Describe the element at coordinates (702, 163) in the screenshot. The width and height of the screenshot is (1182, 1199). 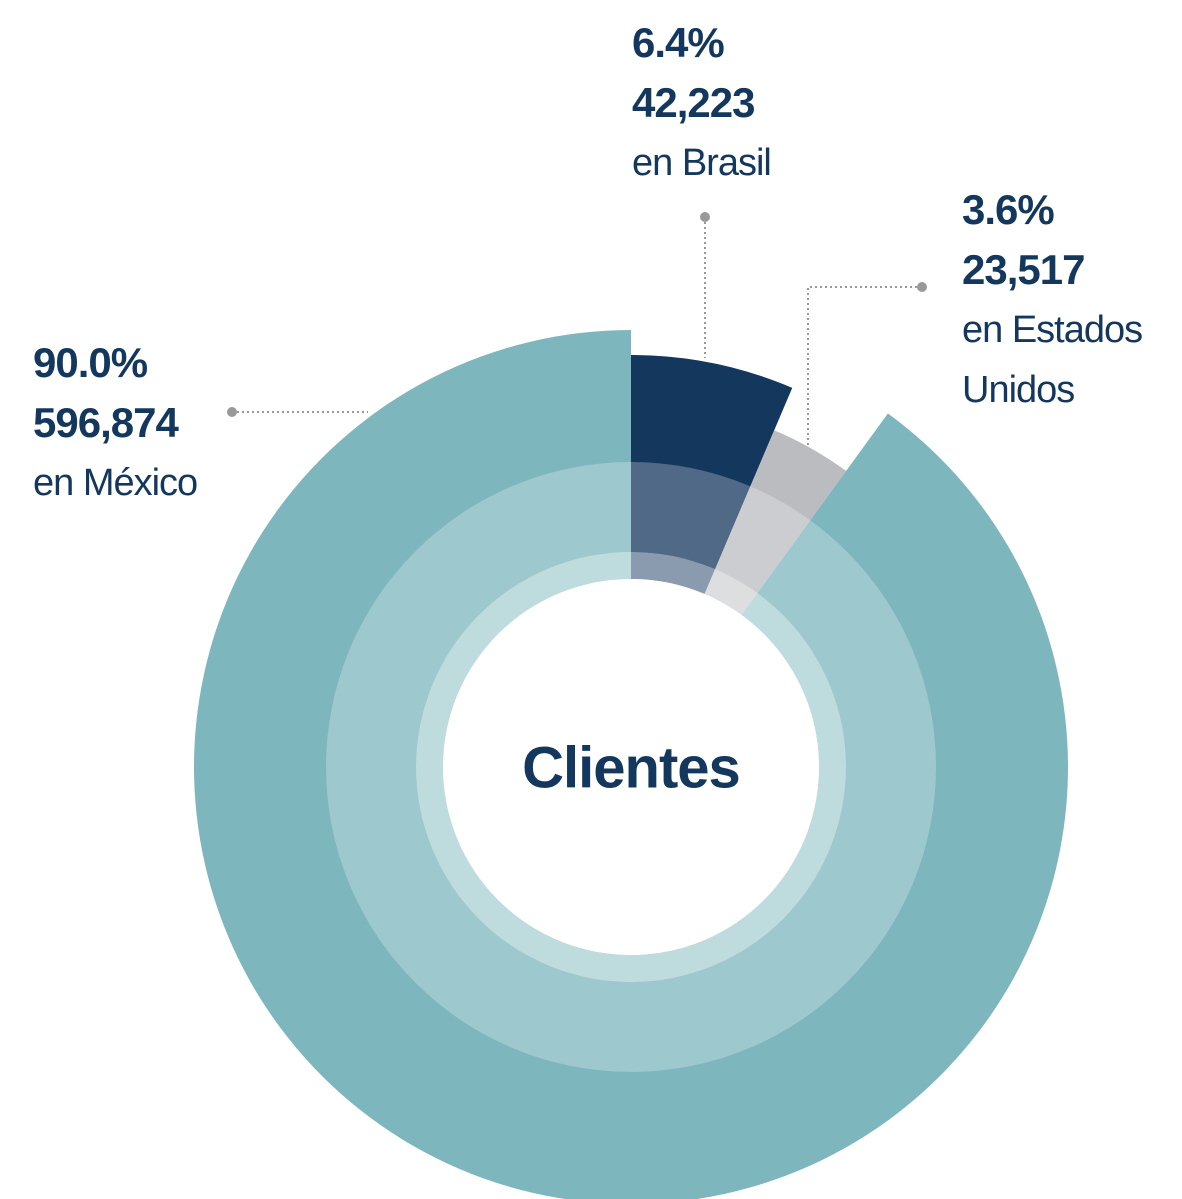
I see `category-label: en Brasil` at that location.